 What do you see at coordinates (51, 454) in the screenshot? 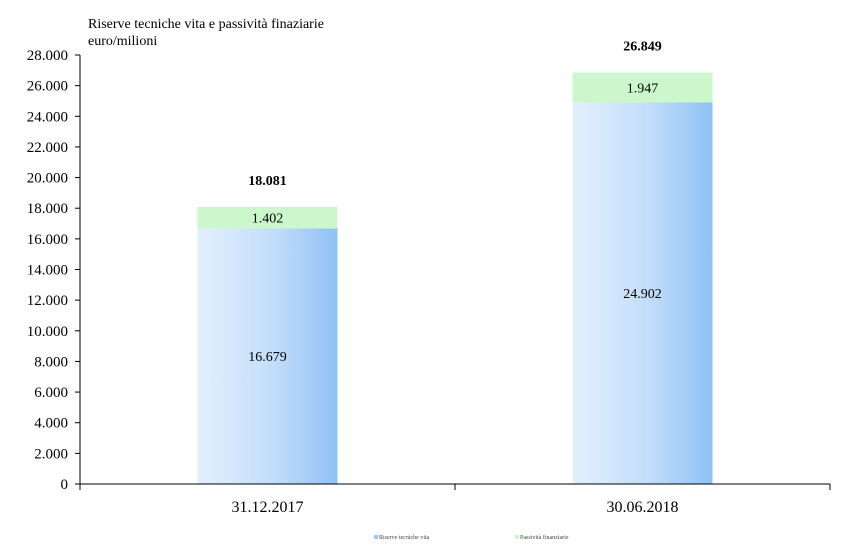
I see `y-tick-label: 2.000` at bounding box center [51, 454].